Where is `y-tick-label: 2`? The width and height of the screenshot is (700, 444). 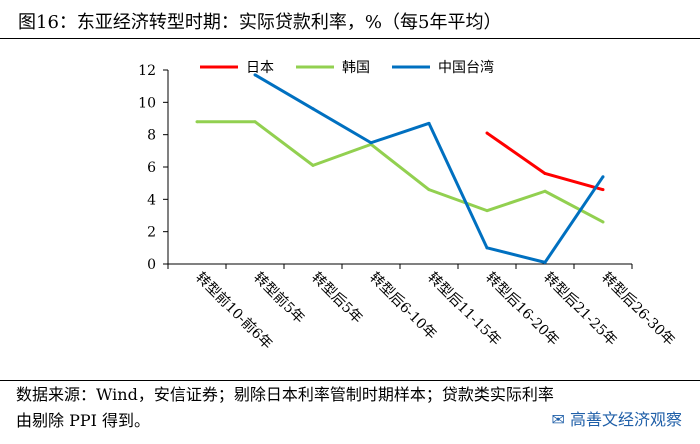
y-tick-label: 2 is located at coordinates (151, 233).